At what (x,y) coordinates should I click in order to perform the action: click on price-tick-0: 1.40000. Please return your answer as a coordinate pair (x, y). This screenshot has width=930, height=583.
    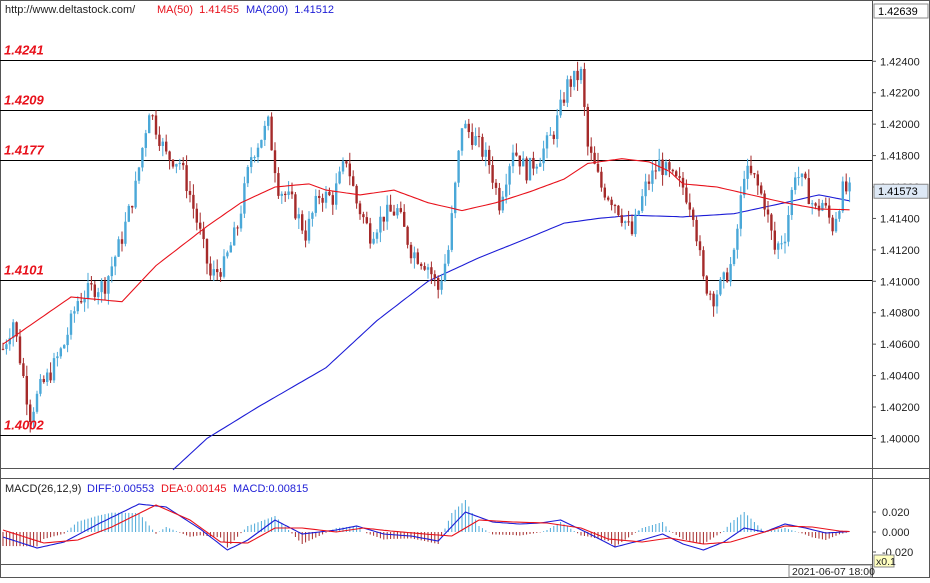
    Looking at the image, I should click on (900, 439).